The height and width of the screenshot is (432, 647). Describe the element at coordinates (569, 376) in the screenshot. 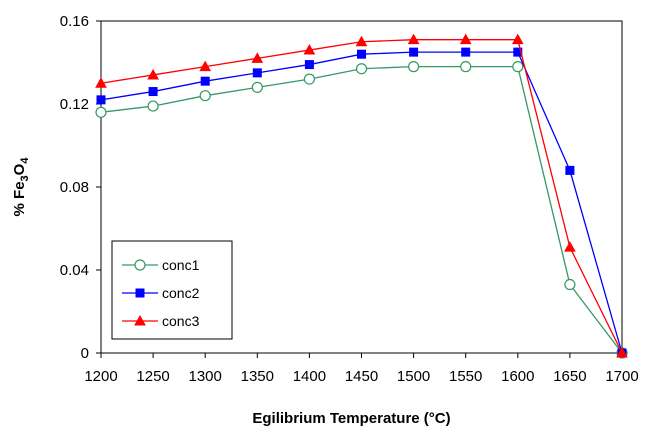

I see `x-tick-label: 1650` at that location.